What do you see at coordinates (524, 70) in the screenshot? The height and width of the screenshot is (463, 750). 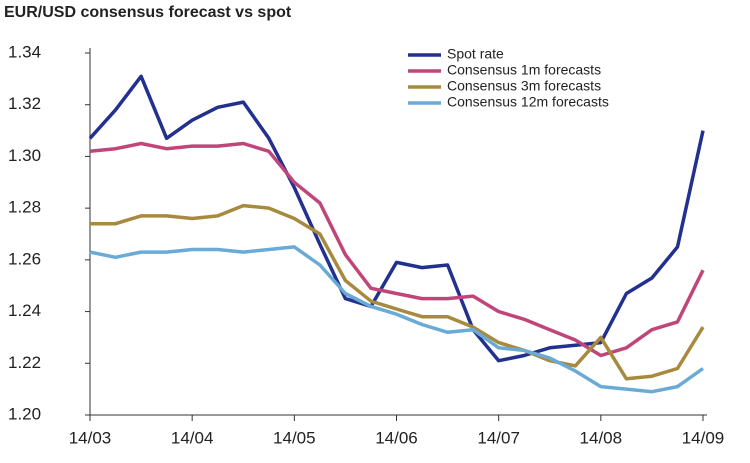 I see `legend-label: Consensus 1m forecasts` at bounding box center [524, 70].